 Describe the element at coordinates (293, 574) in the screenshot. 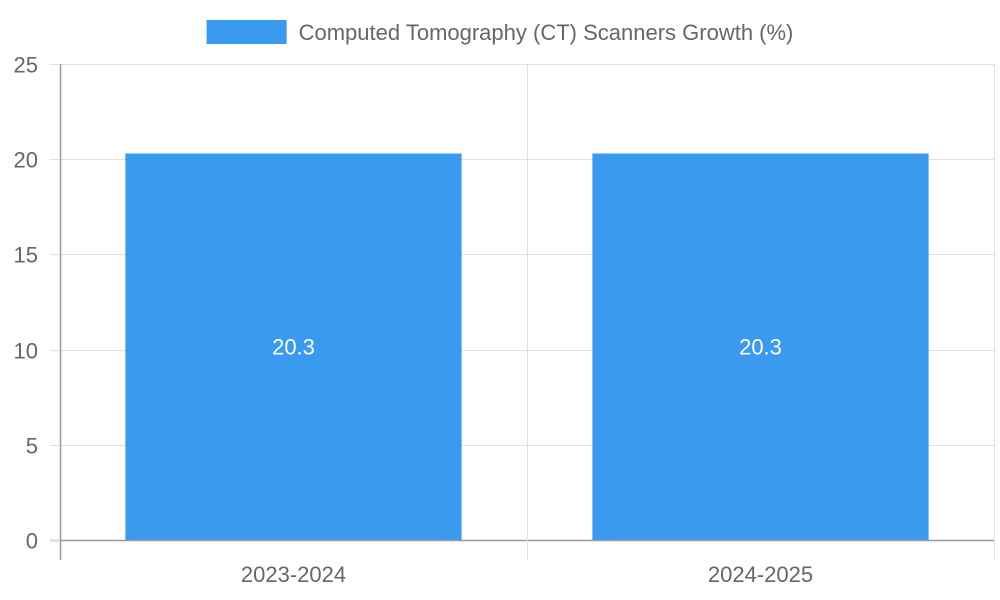

I see `x-tick-label: 2023-2024` at that location.